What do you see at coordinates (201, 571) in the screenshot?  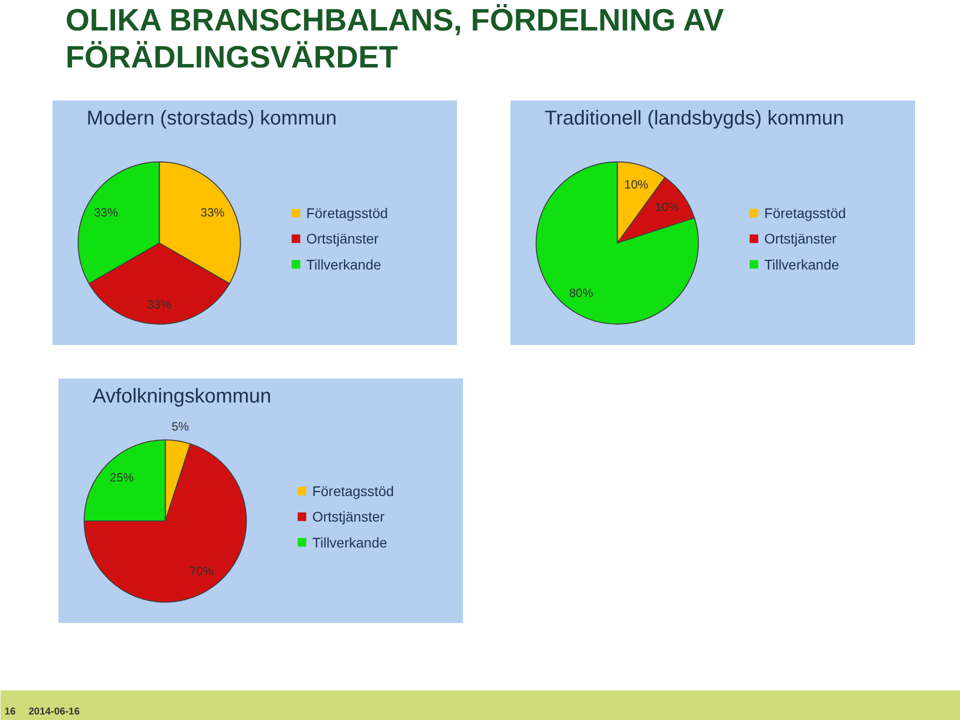 I see `data-label: 70%` at bounding box center [201, 571].